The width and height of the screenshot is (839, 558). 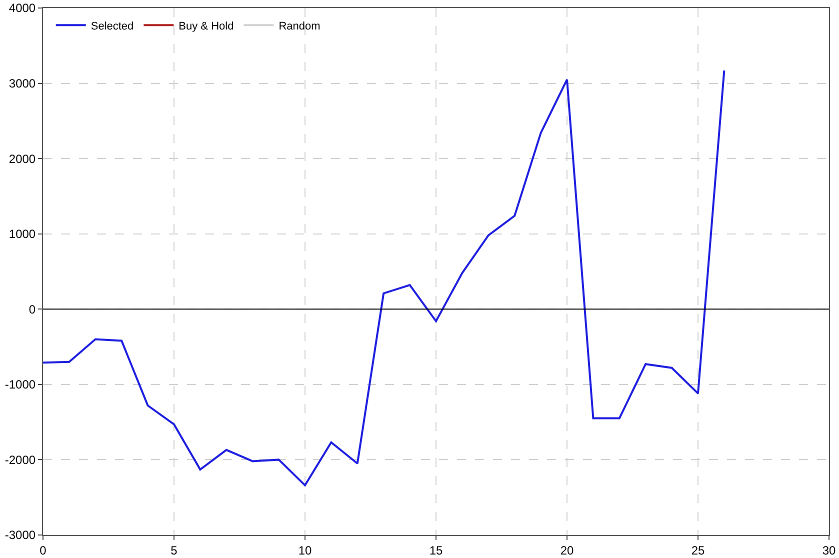 I want to click on x-tick-label: 0, so click(x=43, y=550).